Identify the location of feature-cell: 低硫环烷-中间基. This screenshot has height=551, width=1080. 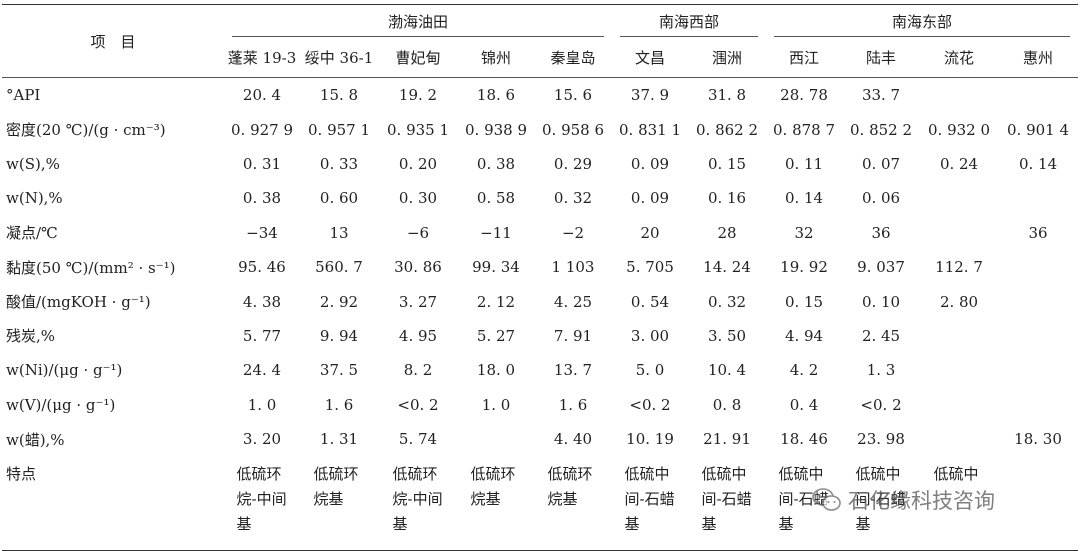
(418, 503).